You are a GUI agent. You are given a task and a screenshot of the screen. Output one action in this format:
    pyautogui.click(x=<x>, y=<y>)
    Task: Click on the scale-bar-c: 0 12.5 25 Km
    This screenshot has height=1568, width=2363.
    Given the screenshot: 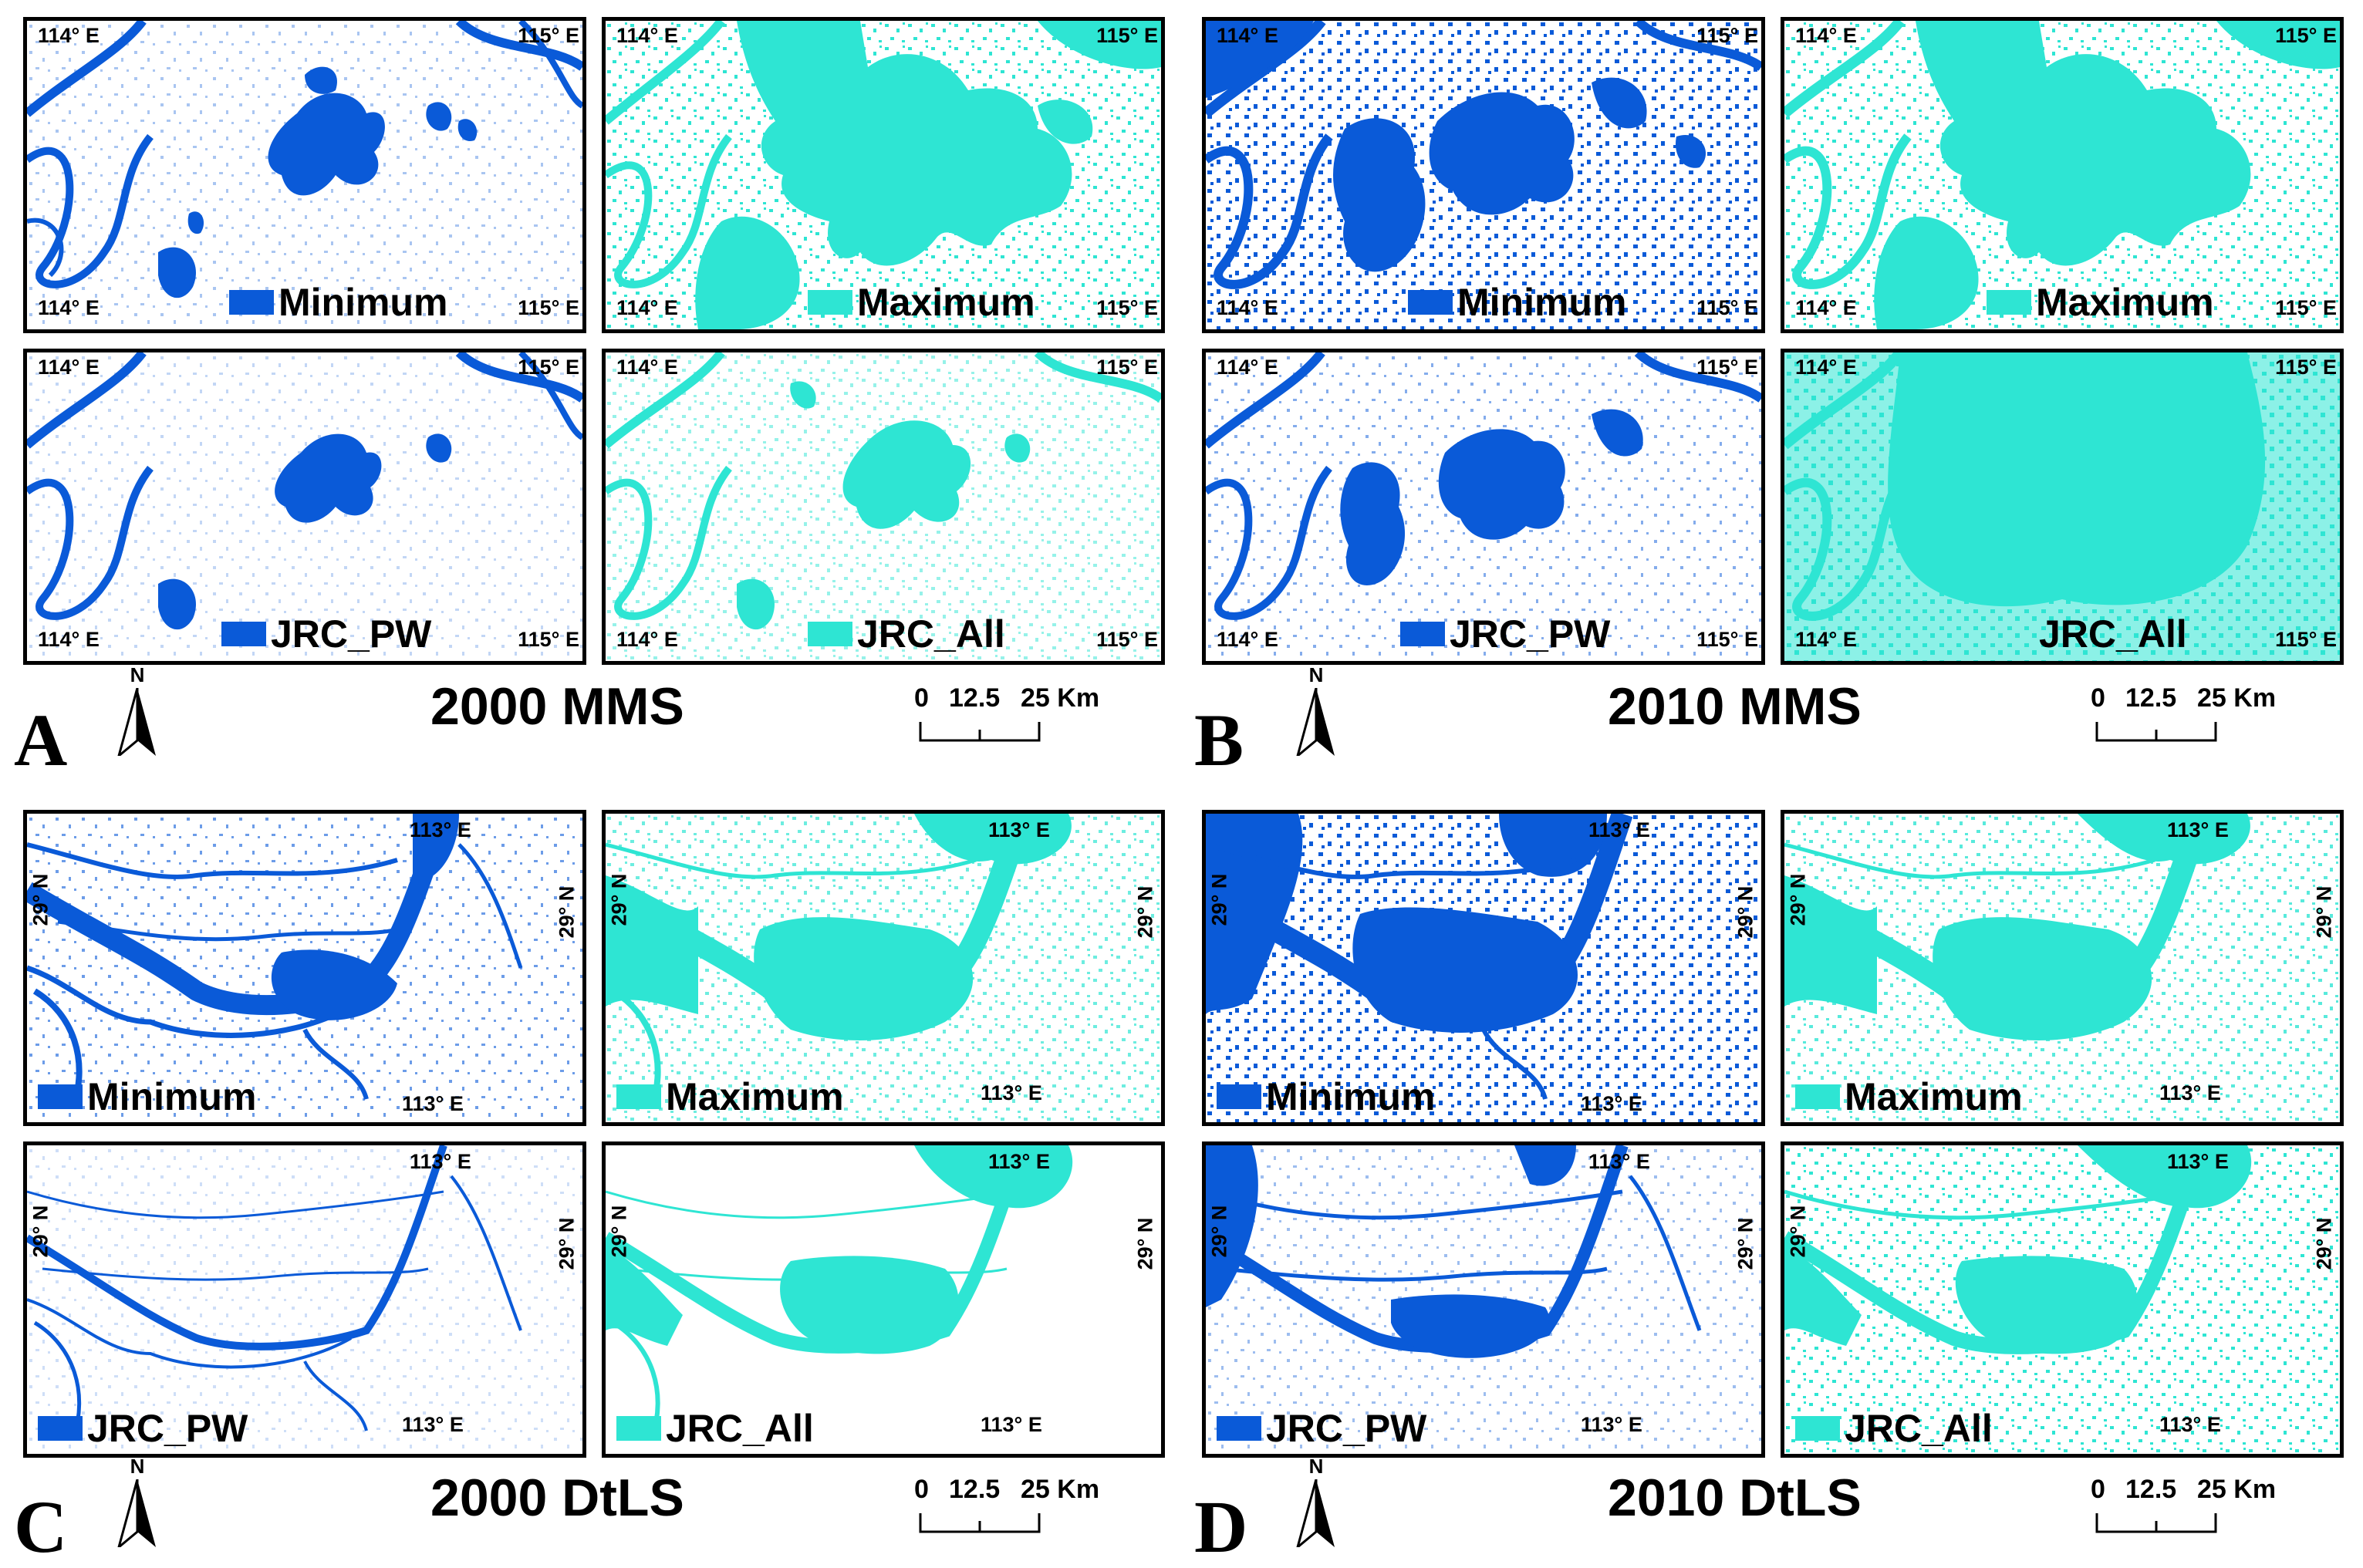 What is the action you would take?
    pyautogui.click(x=1011, y=1507)
    